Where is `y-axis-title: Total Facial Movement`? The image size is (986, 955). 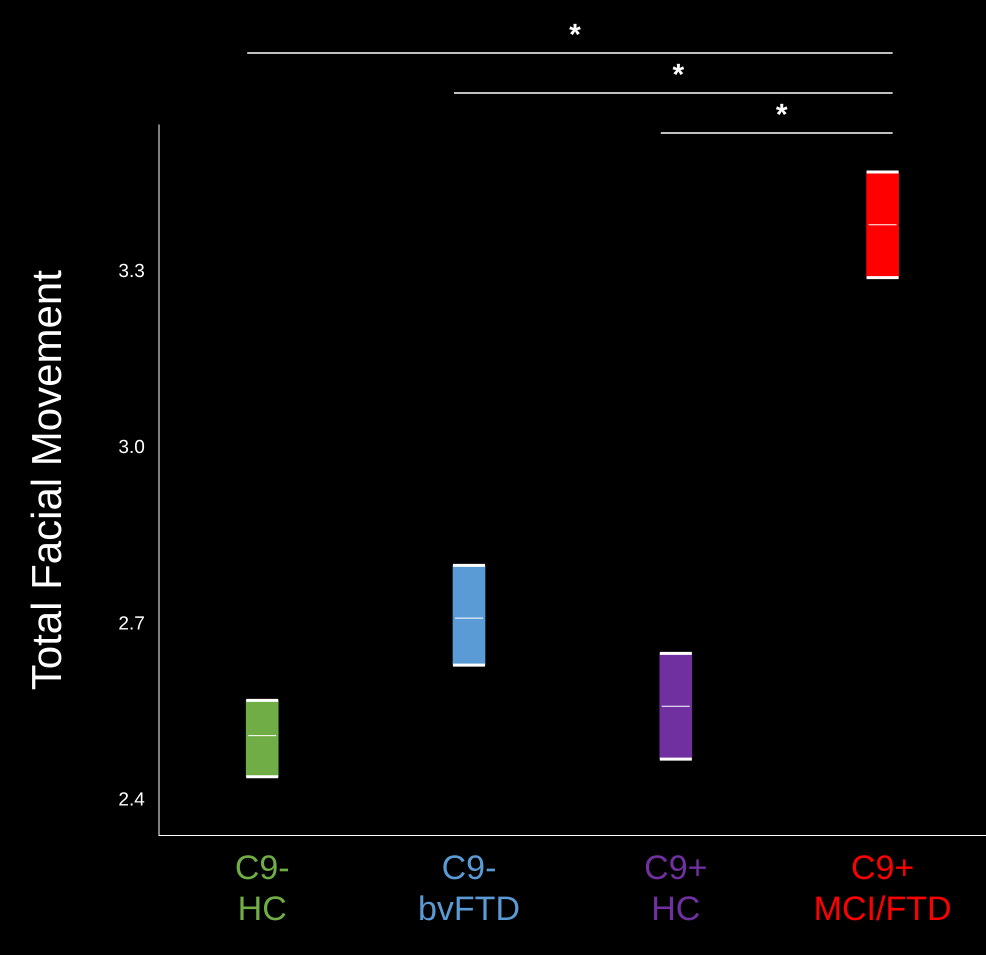
y-axis-title: Total Facial Movement is located at coordinates (46, 480).